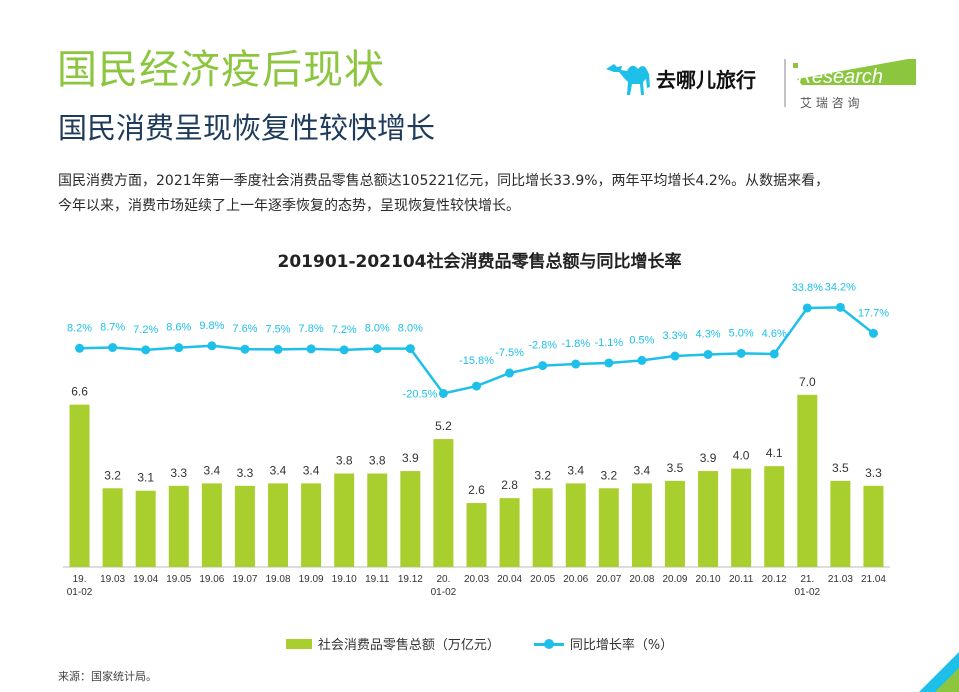 The height and width of the screenshot is (692, 959). What do you see at coordinates (774, 453) in the screenshot?
I see `bar-value-label-21: 4.1` at bounding box center [774, 453].